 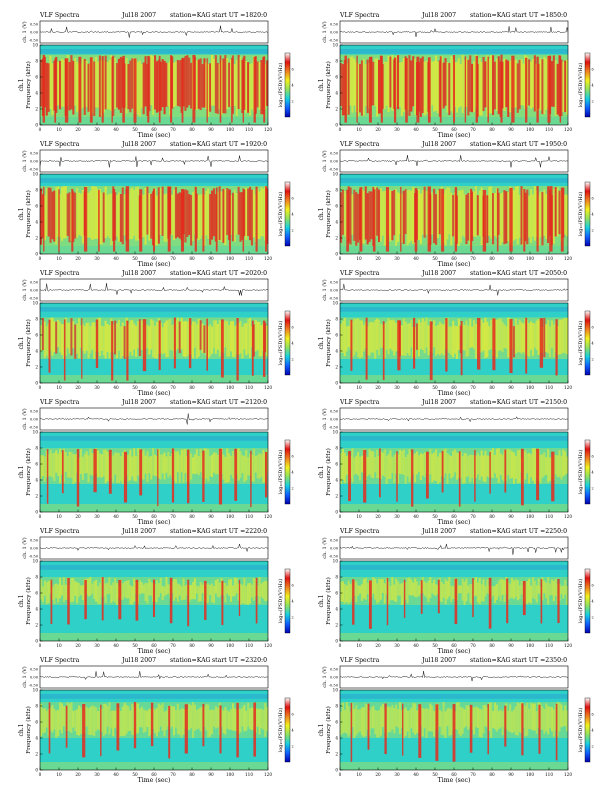 What do you see at coordinates (34, 678) in the screenshot?
I see `waveform-tick-label: 0.00` at bounding box center [34, 678].